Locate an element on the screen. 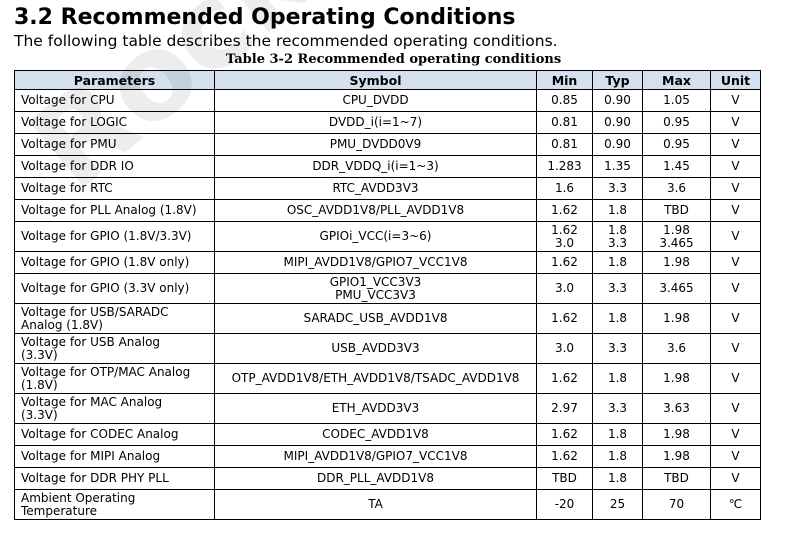 This screenshot has height=546, width=787. cell-symbol: DDR_VDDQ_i(i=1~3) is located at coordinates (375, 166).